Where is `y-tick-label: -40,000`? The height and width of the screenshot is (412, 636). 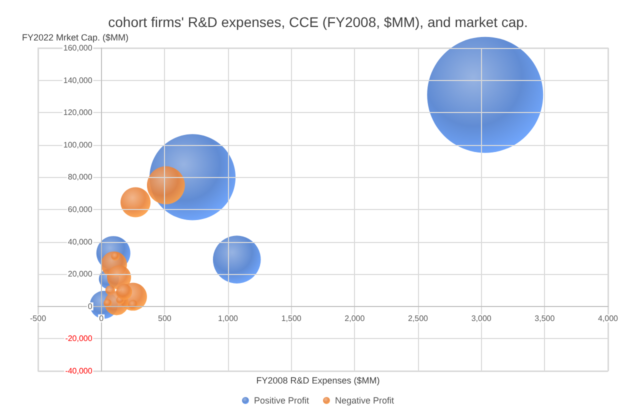 y-tick-label: -40,000 is located at coordinates (79, 371).